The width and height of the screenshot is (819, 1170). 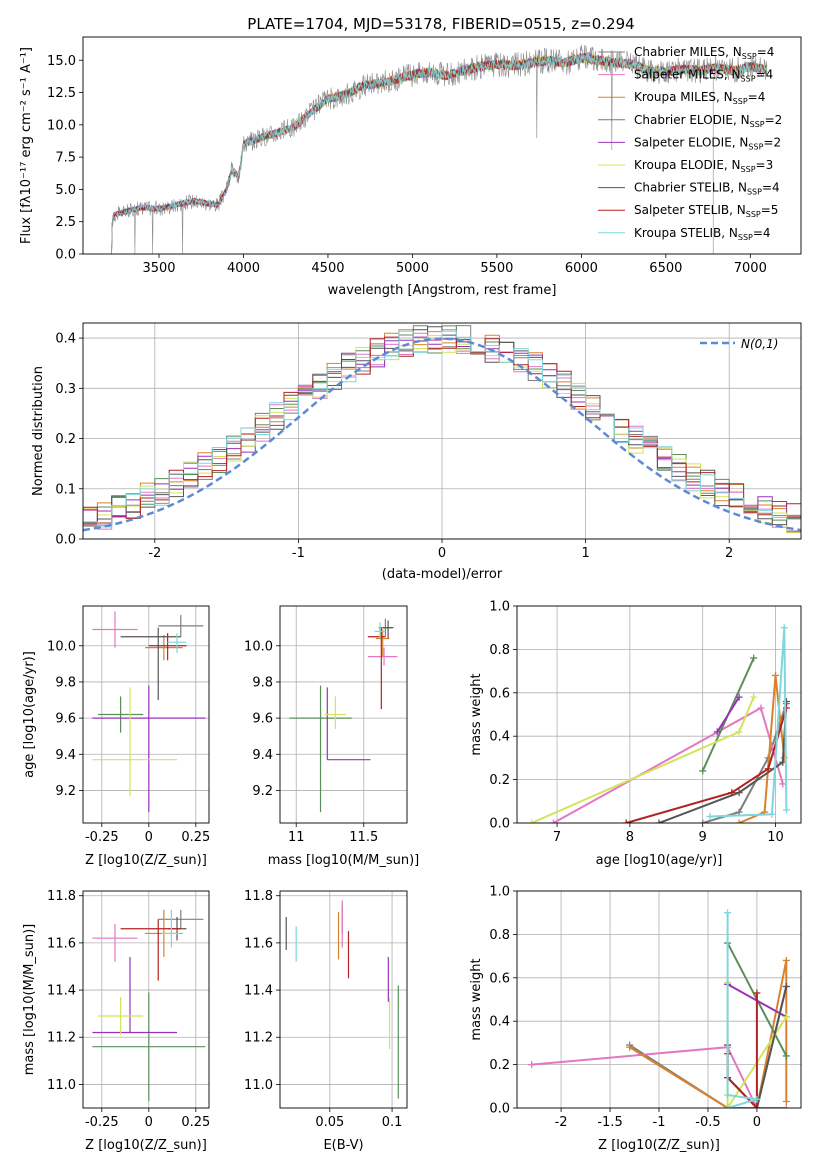 What do you see at coordinates (729, 553) in the screenshot?
I see `x-tick-label: 2` at bounding box center [729, 553].